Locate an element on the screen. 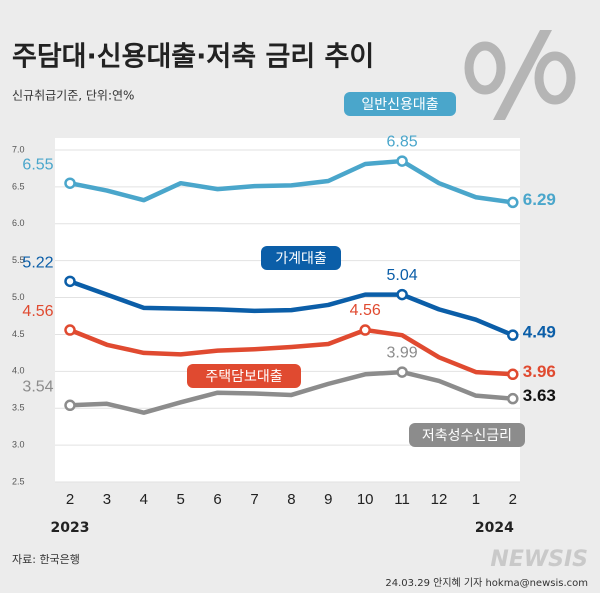  chart-title: 주담대·신용대출·저축 금리 추이 is located at coordinates (193, 57).